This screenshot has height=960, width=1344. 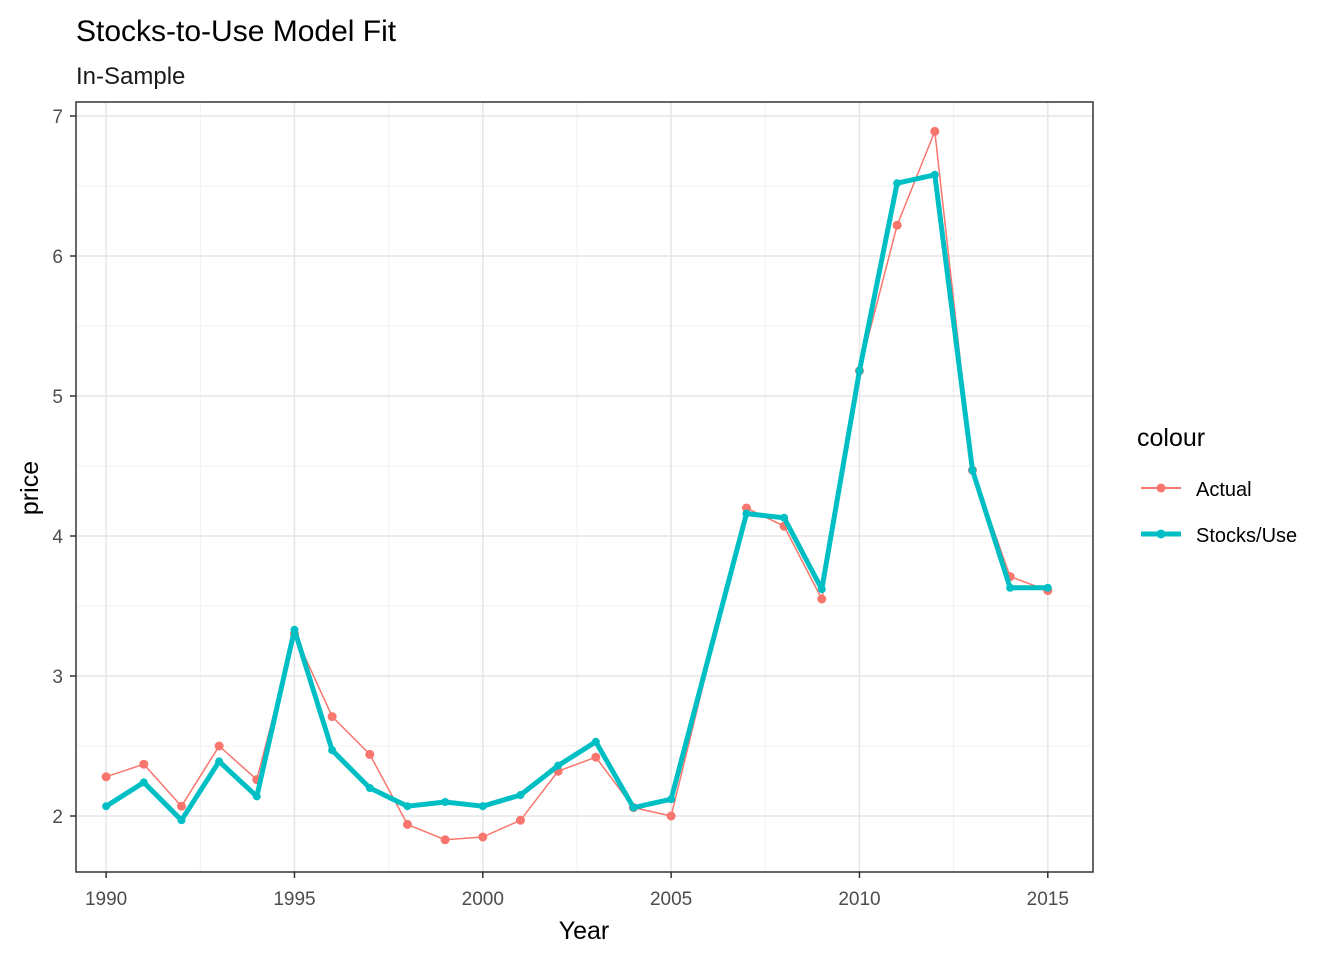 What do you see at coordinates (57, 117) in the screenshot?
I see `y-tick-label: 7` at bounding box center [57, 117].